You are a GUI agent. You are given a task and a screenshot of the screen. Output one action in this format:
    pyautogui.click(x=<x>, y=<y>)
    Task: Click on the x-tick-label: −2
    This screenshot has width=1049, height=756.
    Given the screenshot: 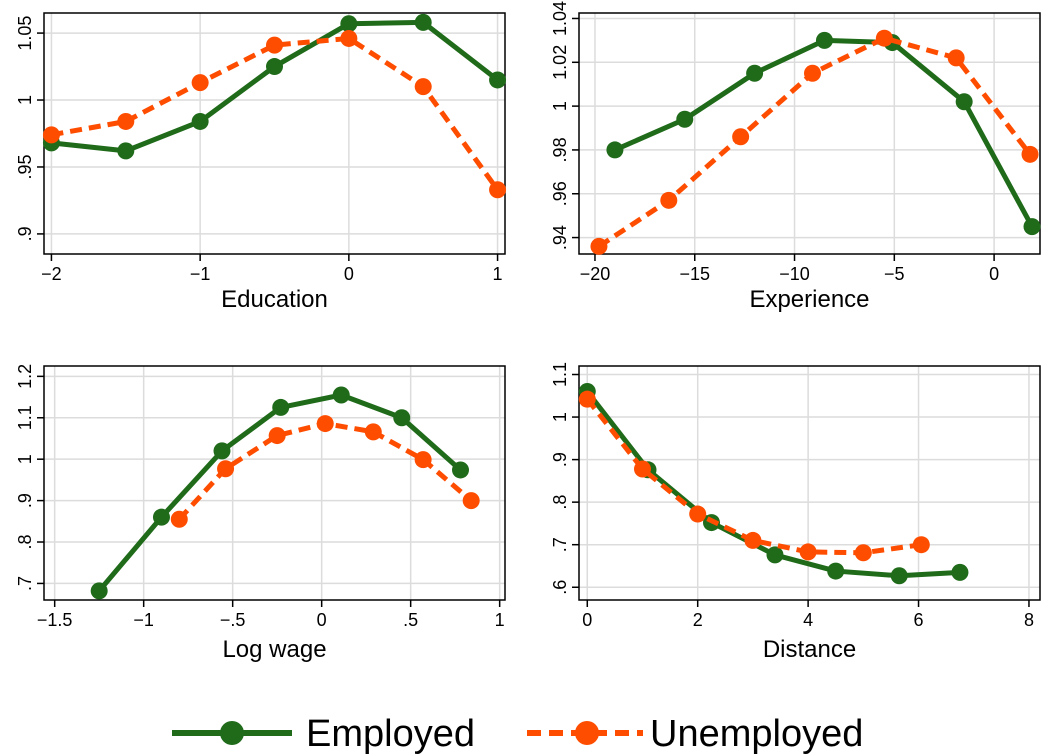 What is the action you would take?
    pyautogui.click(x=51, y=274)
    